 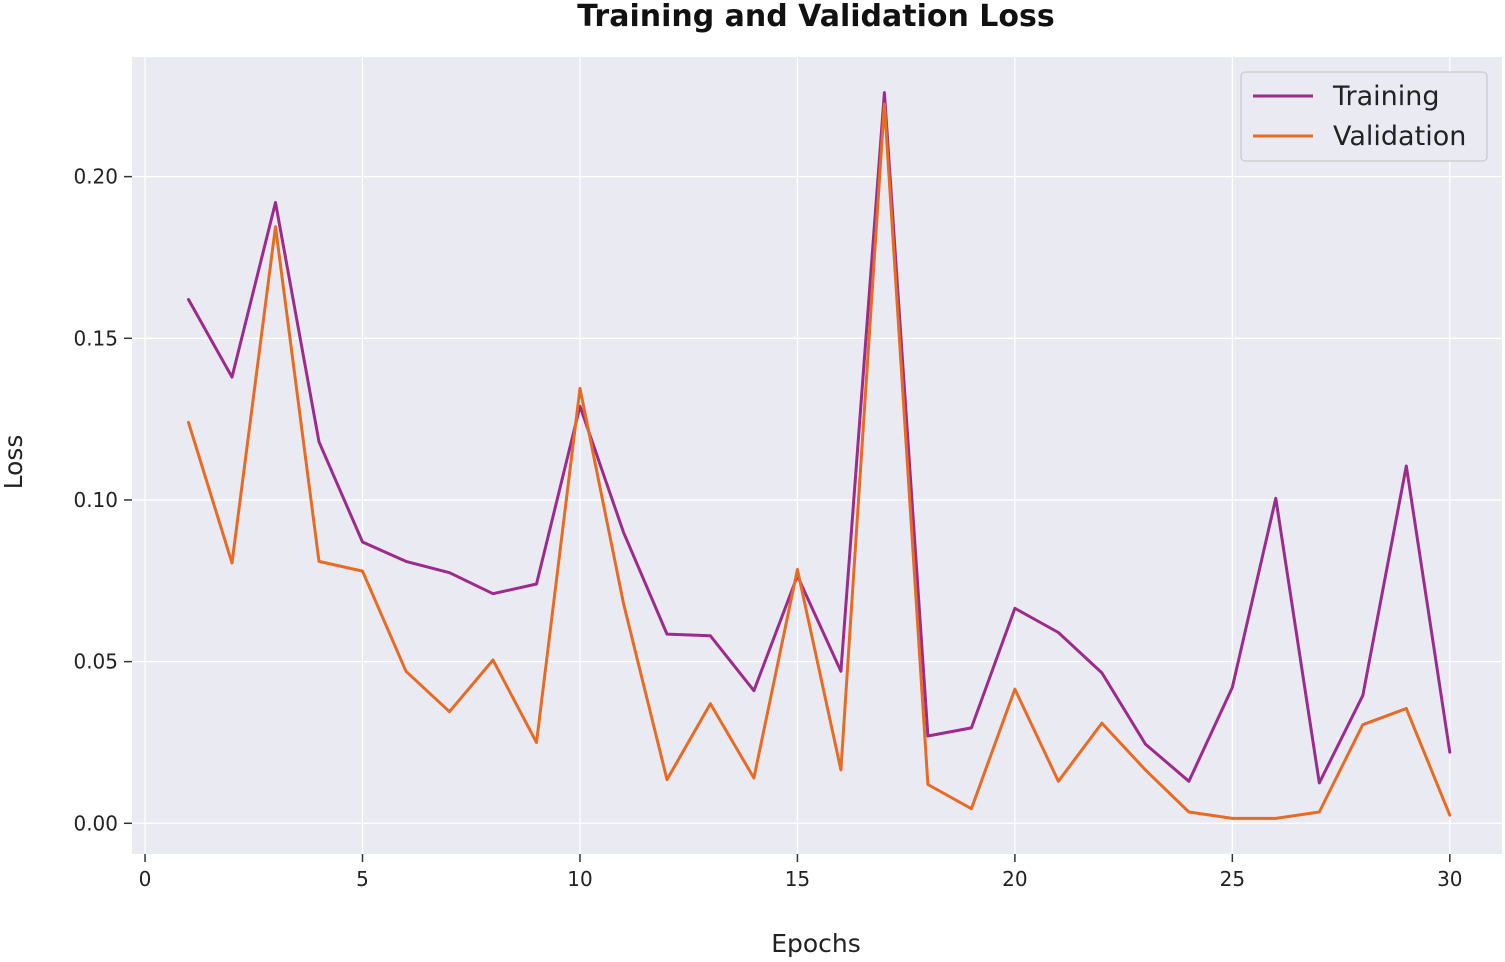 What do you see at coordinates (1386, 96) in the screenshot?
I see `legend-label-training: Training` at bounding box center [1386, 96].